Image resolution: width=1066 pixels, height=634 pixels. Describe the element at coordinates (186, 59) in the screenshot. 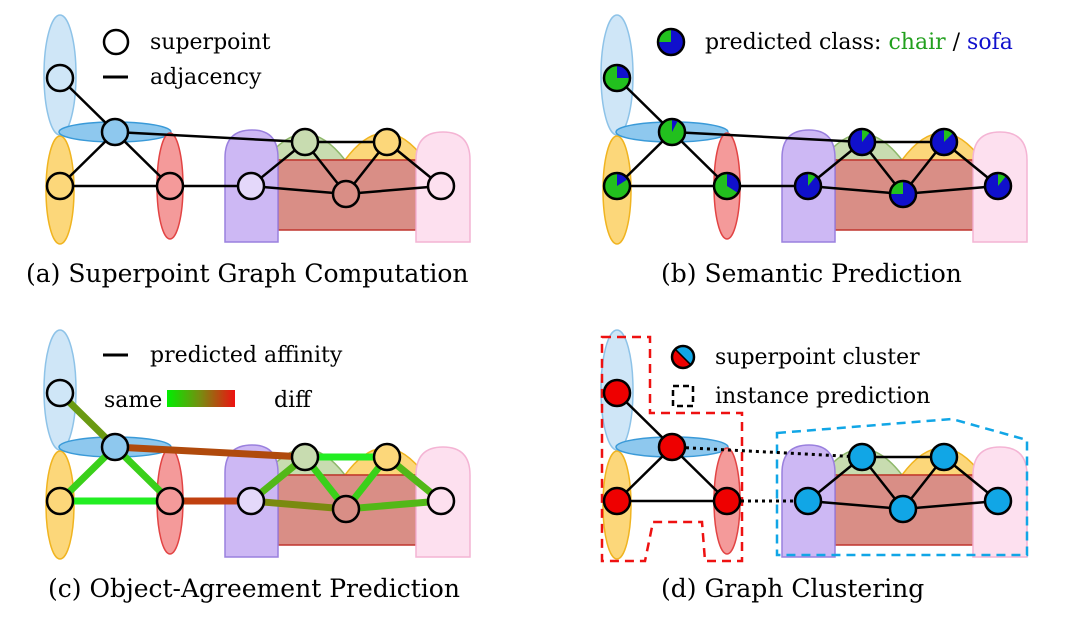

I see `legend-a: superpoint adjacency` at that location.